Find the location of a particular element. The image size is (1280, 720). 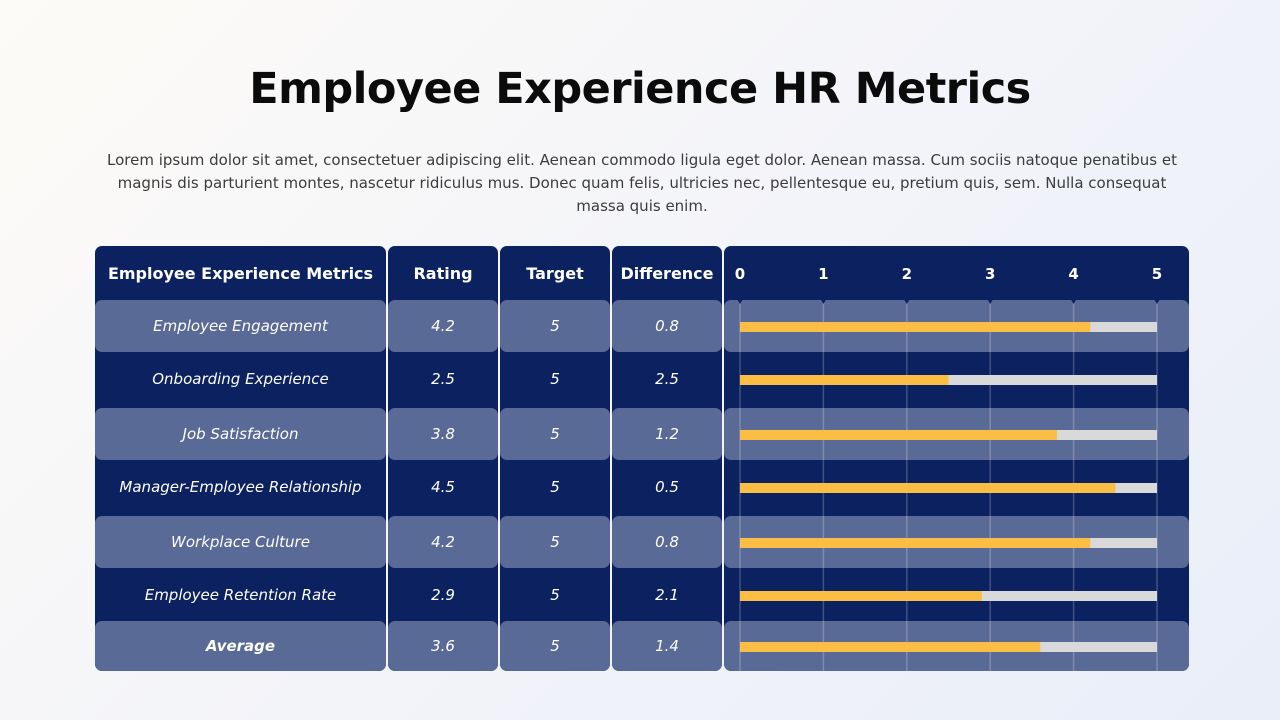

metric-cell: Onboarding Experience is located at coordinates (240, 379).